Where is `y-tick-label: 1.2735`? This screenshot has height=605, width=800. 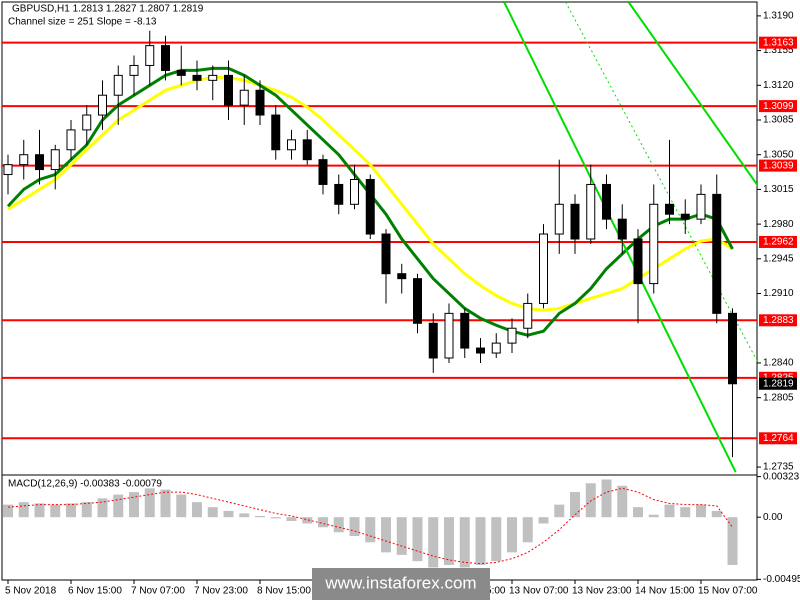
y-tick-label: 1.2735 is located at coordinates (778, 467).